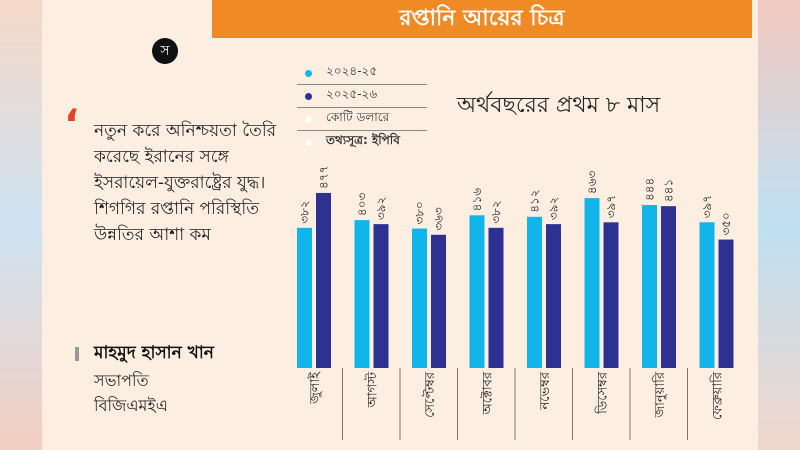 The width and height of the screenshot is (800, 450). Describe the element at coordinates (777, 225) in the screenshot. I see `background-right` at that location.